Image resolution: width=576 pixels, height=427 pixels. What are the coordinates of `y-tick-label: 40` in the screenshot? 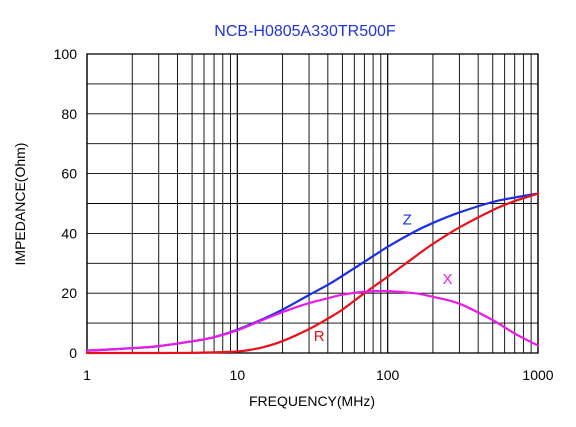 It's located at (69, 233).